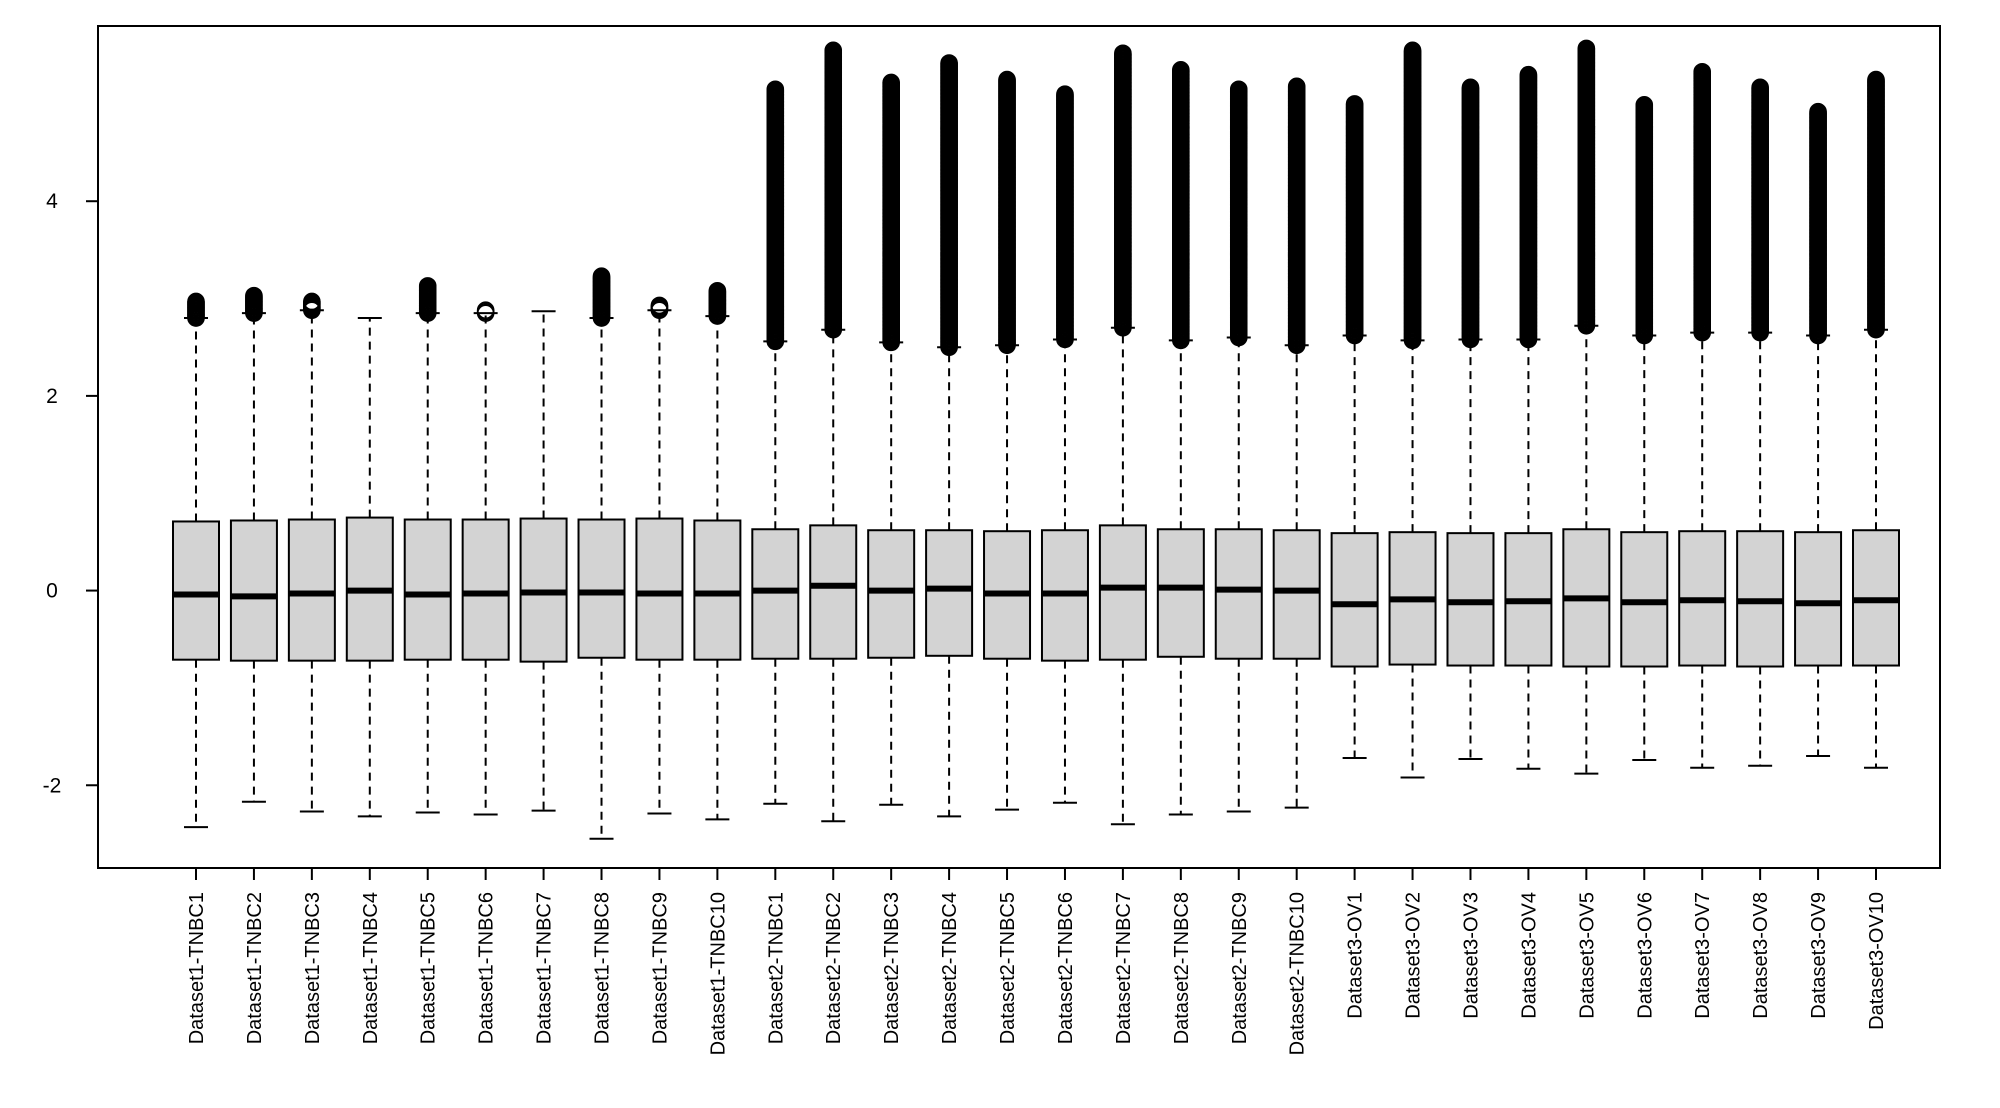 This screenshot has width=2000, height=1108. I want to click on x-tick-label: Dataset2-TNBC1, so click(776, 968).